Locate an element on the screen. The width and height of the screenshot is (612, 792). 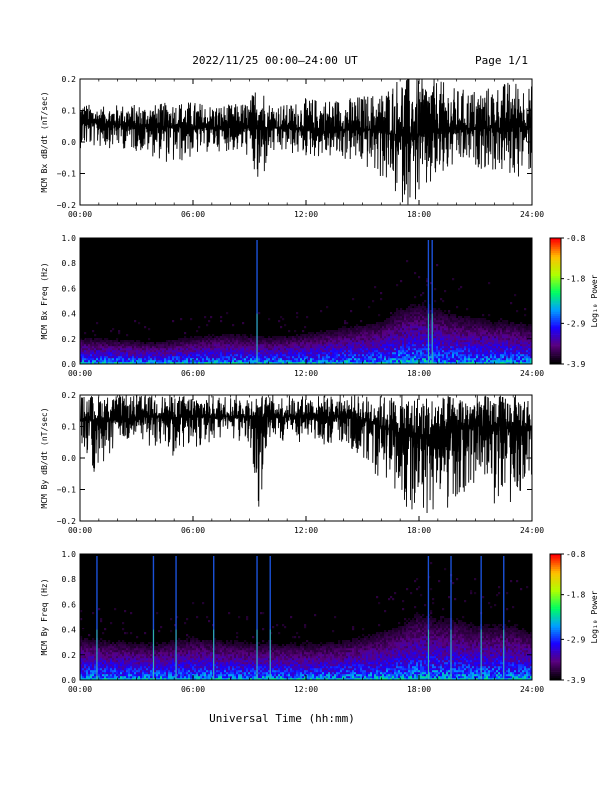
y-axis-label: MCM Bx Freq (Hz) is located at coordinates (44, 300).